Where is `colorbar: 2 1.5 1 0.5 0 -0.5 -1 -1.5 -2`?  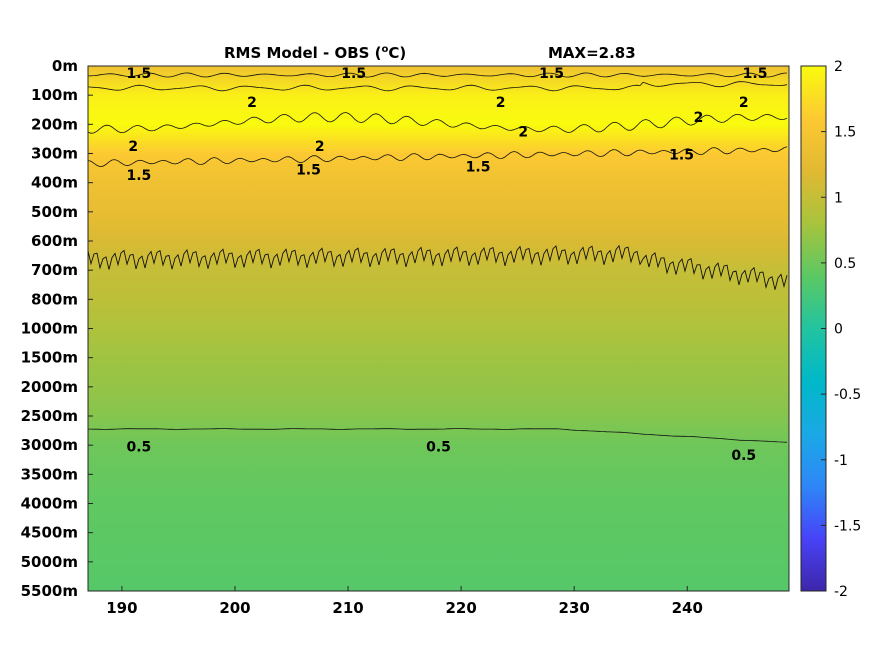
colorbar: 2 1.5 1 0.5 0 -0.5 -1 -1.5 -2 is located at coordinates (830, 329).